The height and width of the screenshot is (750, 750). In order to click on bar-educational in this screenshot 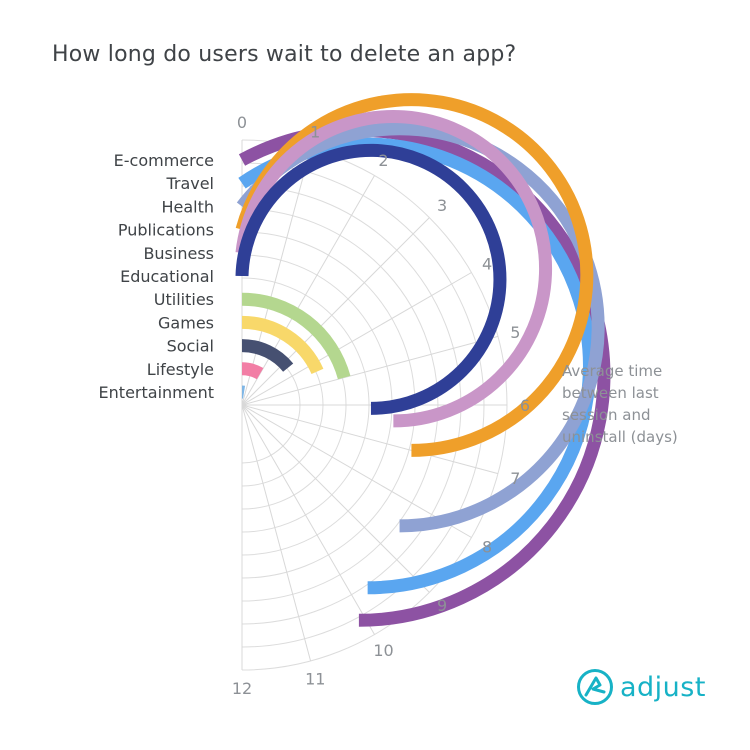, I will do `click(371, 279)`.